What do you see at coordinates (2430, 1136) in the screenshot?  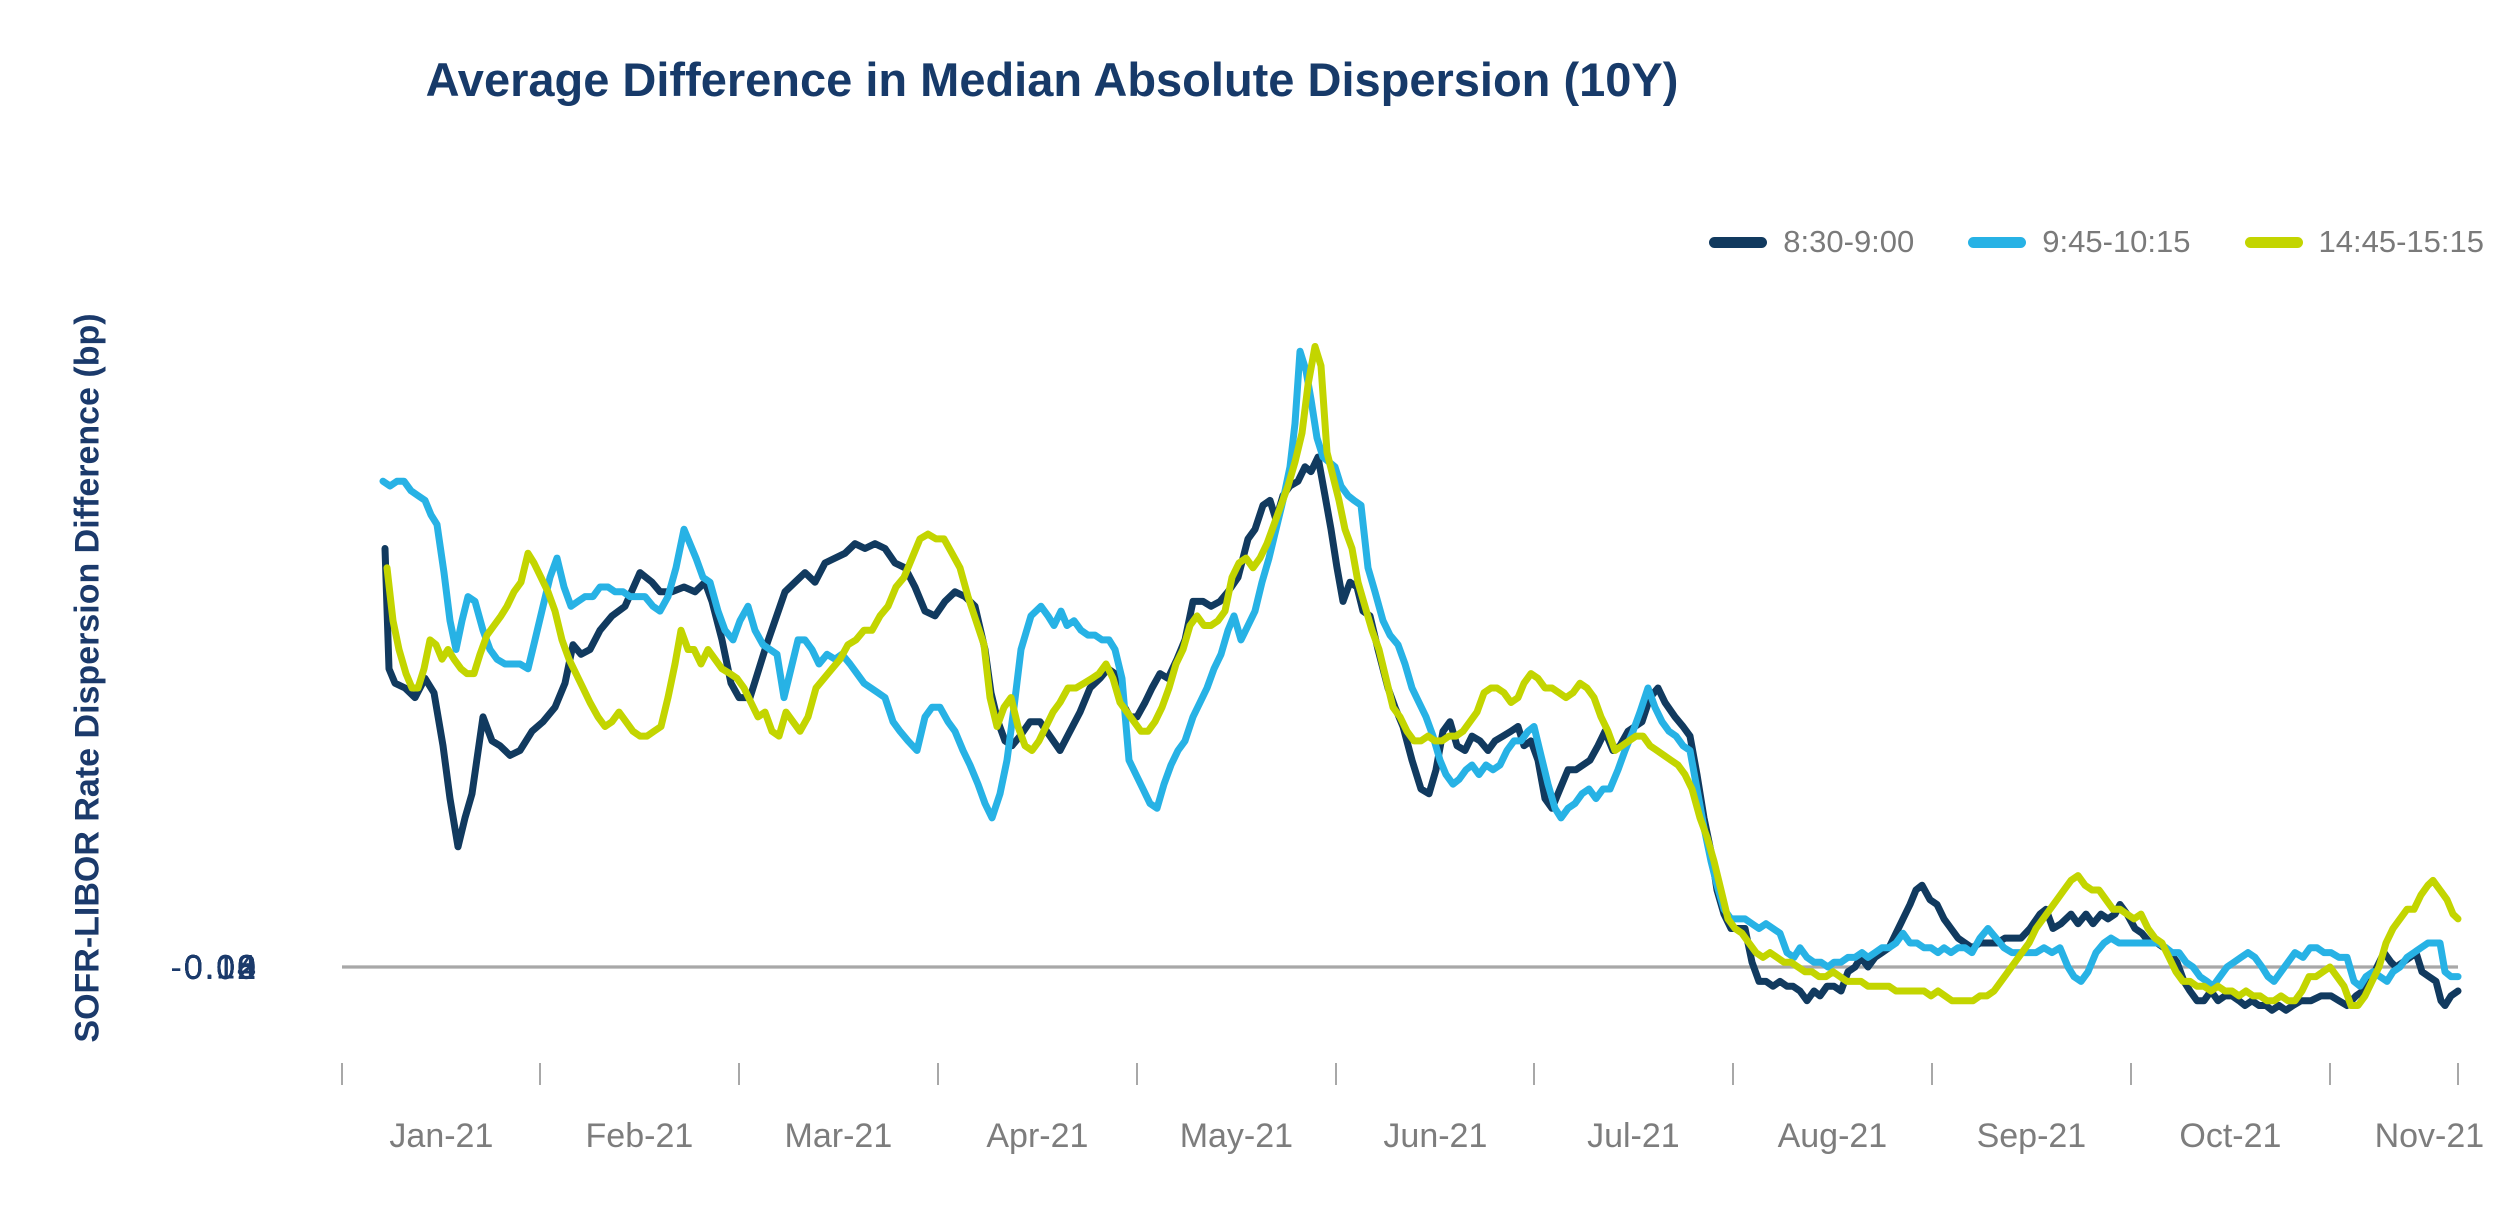 I see `x-tick-label: Nov-21` at bounding box center [2430, 1136].